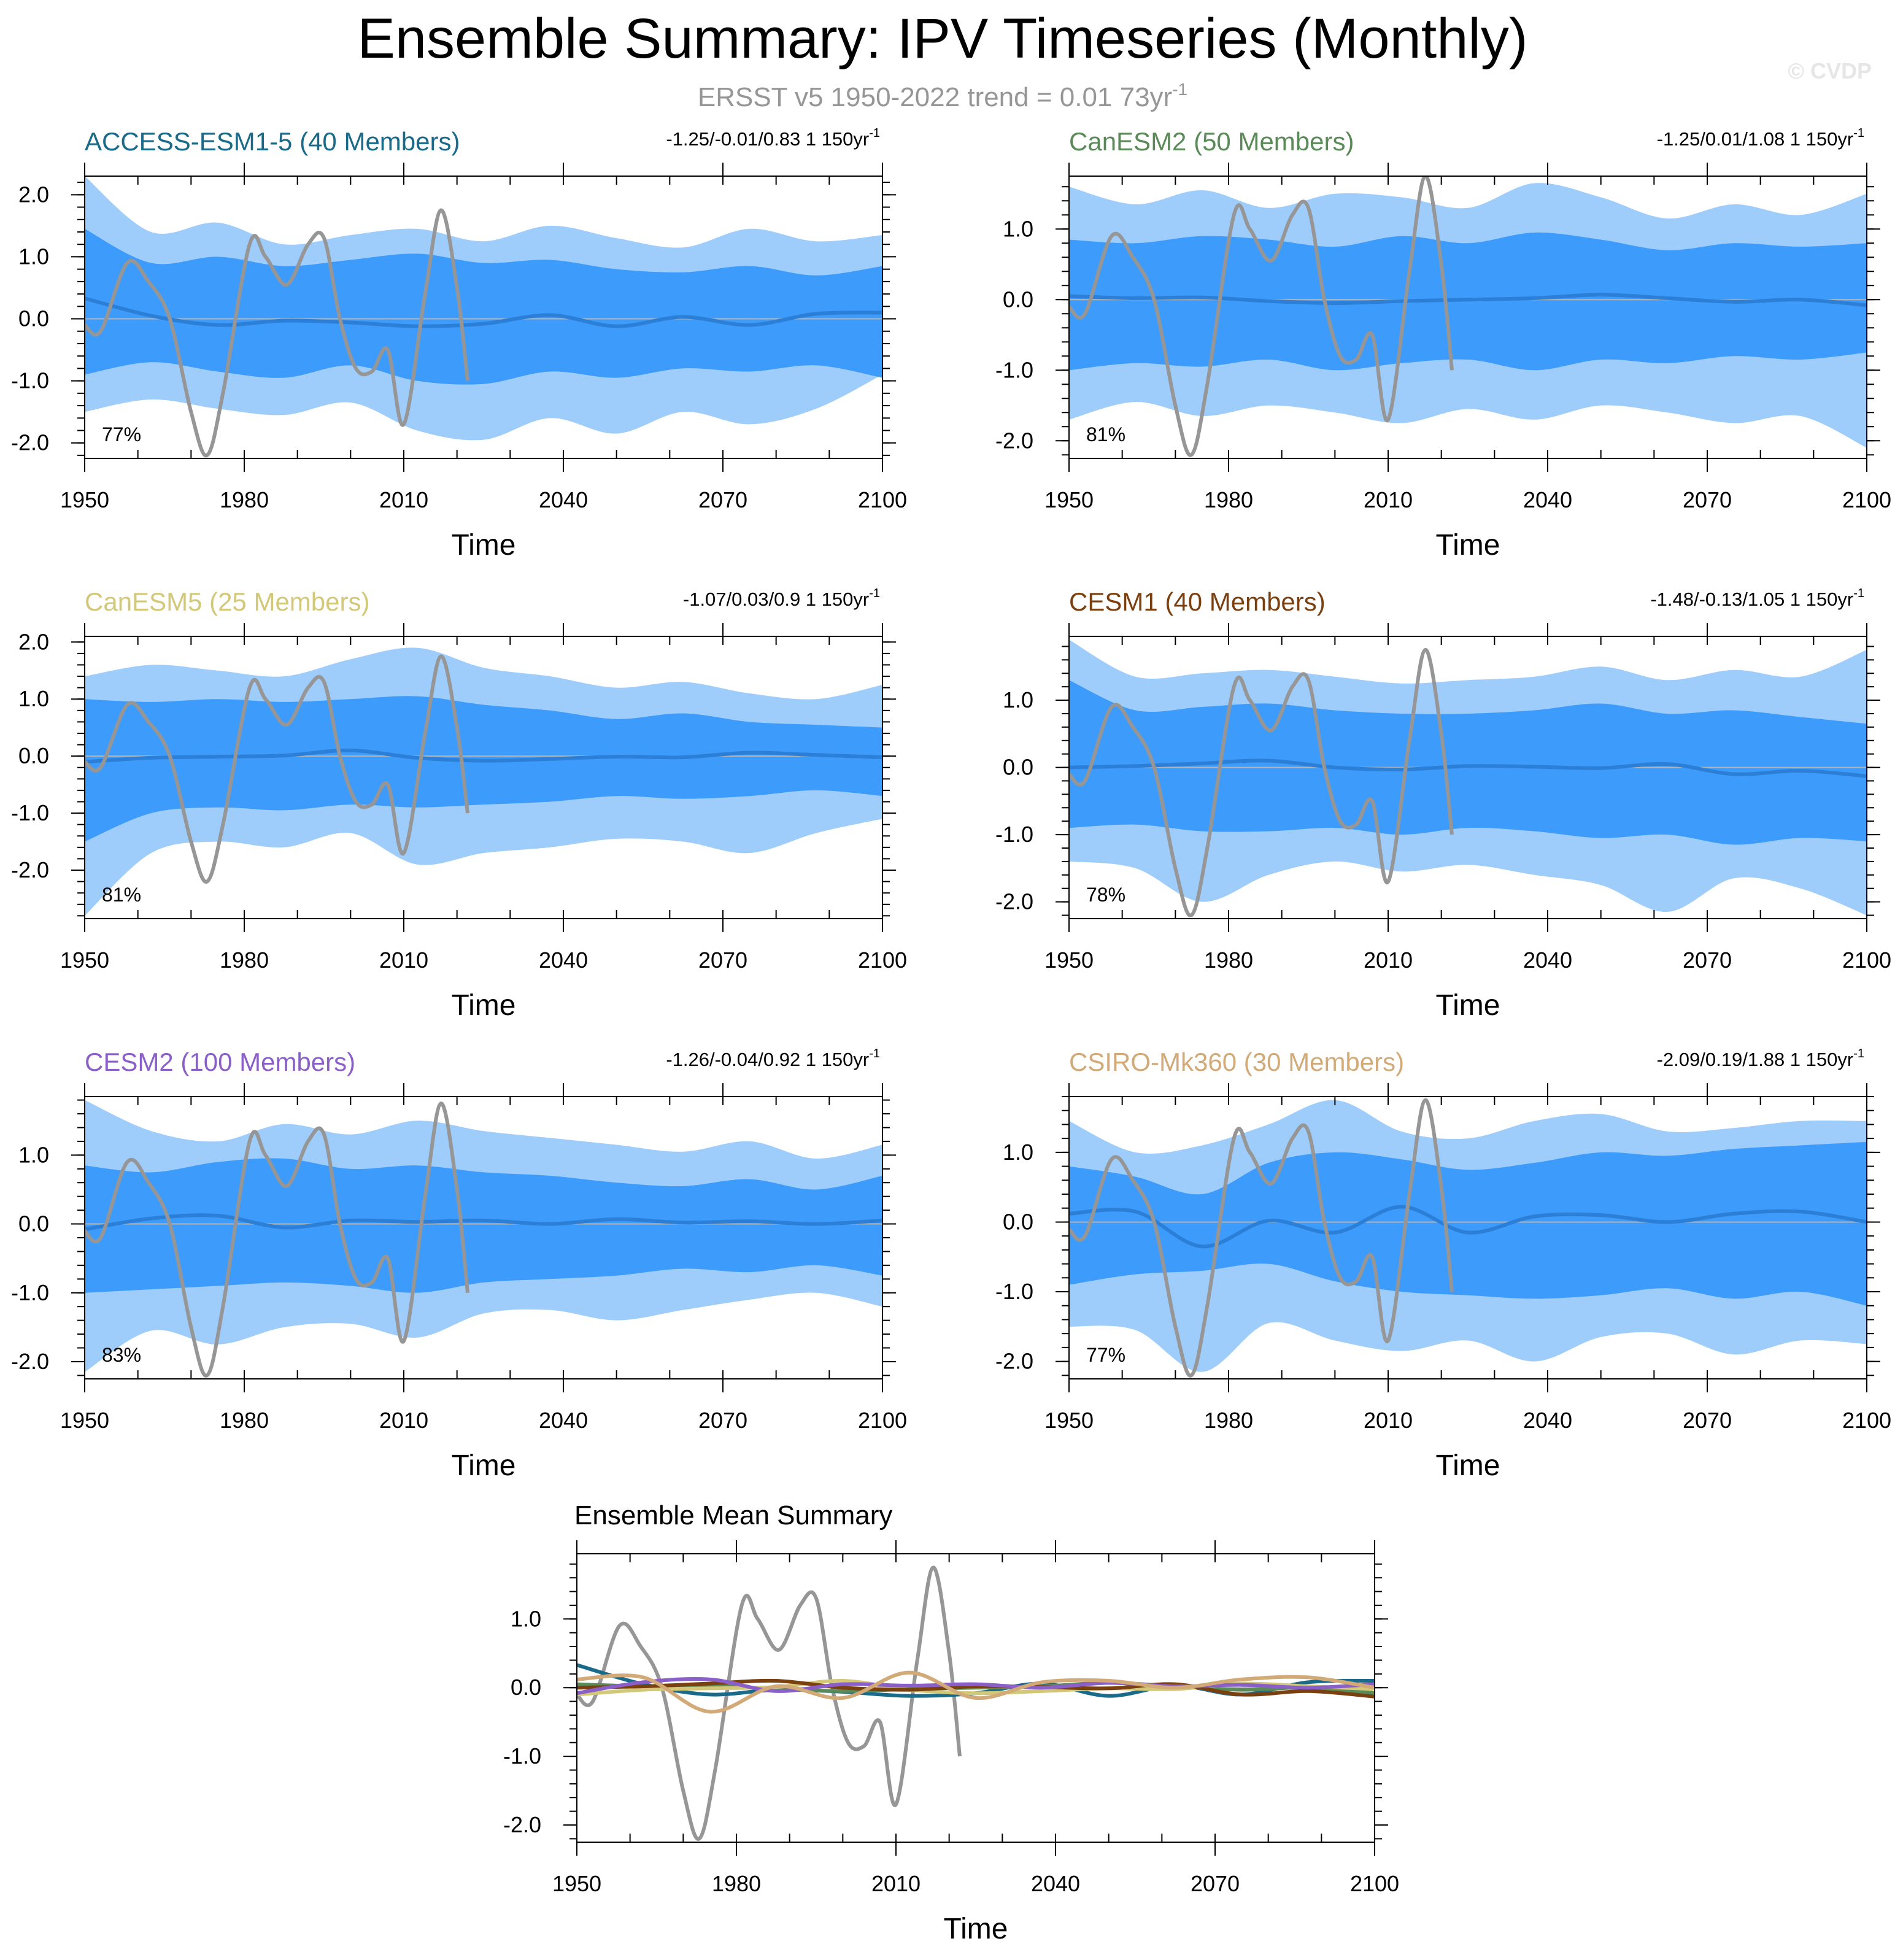  I want to click on trend-stats-label: -1.26/-0.04/0.92 1 150yr-1, so click(773, 1058).